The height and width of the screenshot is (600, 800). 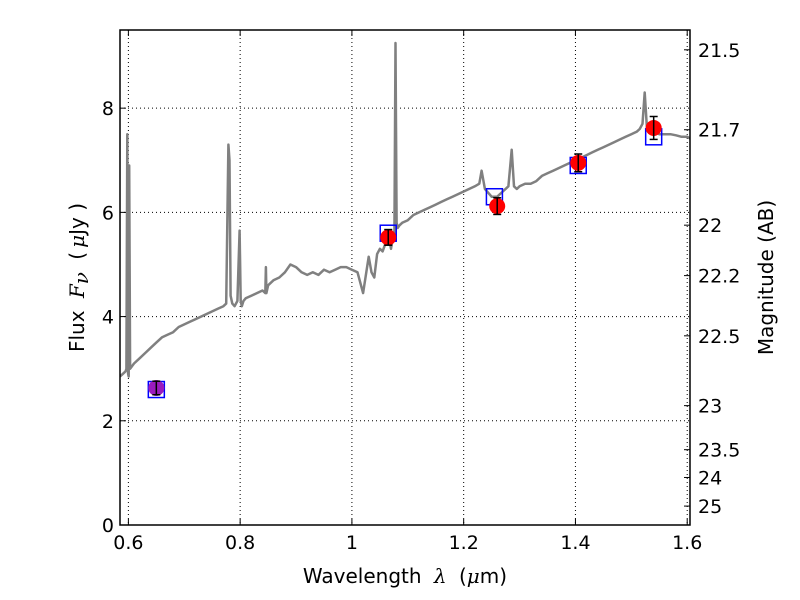 What do you see at coordinates (128, 543) in the screenshot?
I see `x-tick-label: 0.6` at bounding box center [128, 543].